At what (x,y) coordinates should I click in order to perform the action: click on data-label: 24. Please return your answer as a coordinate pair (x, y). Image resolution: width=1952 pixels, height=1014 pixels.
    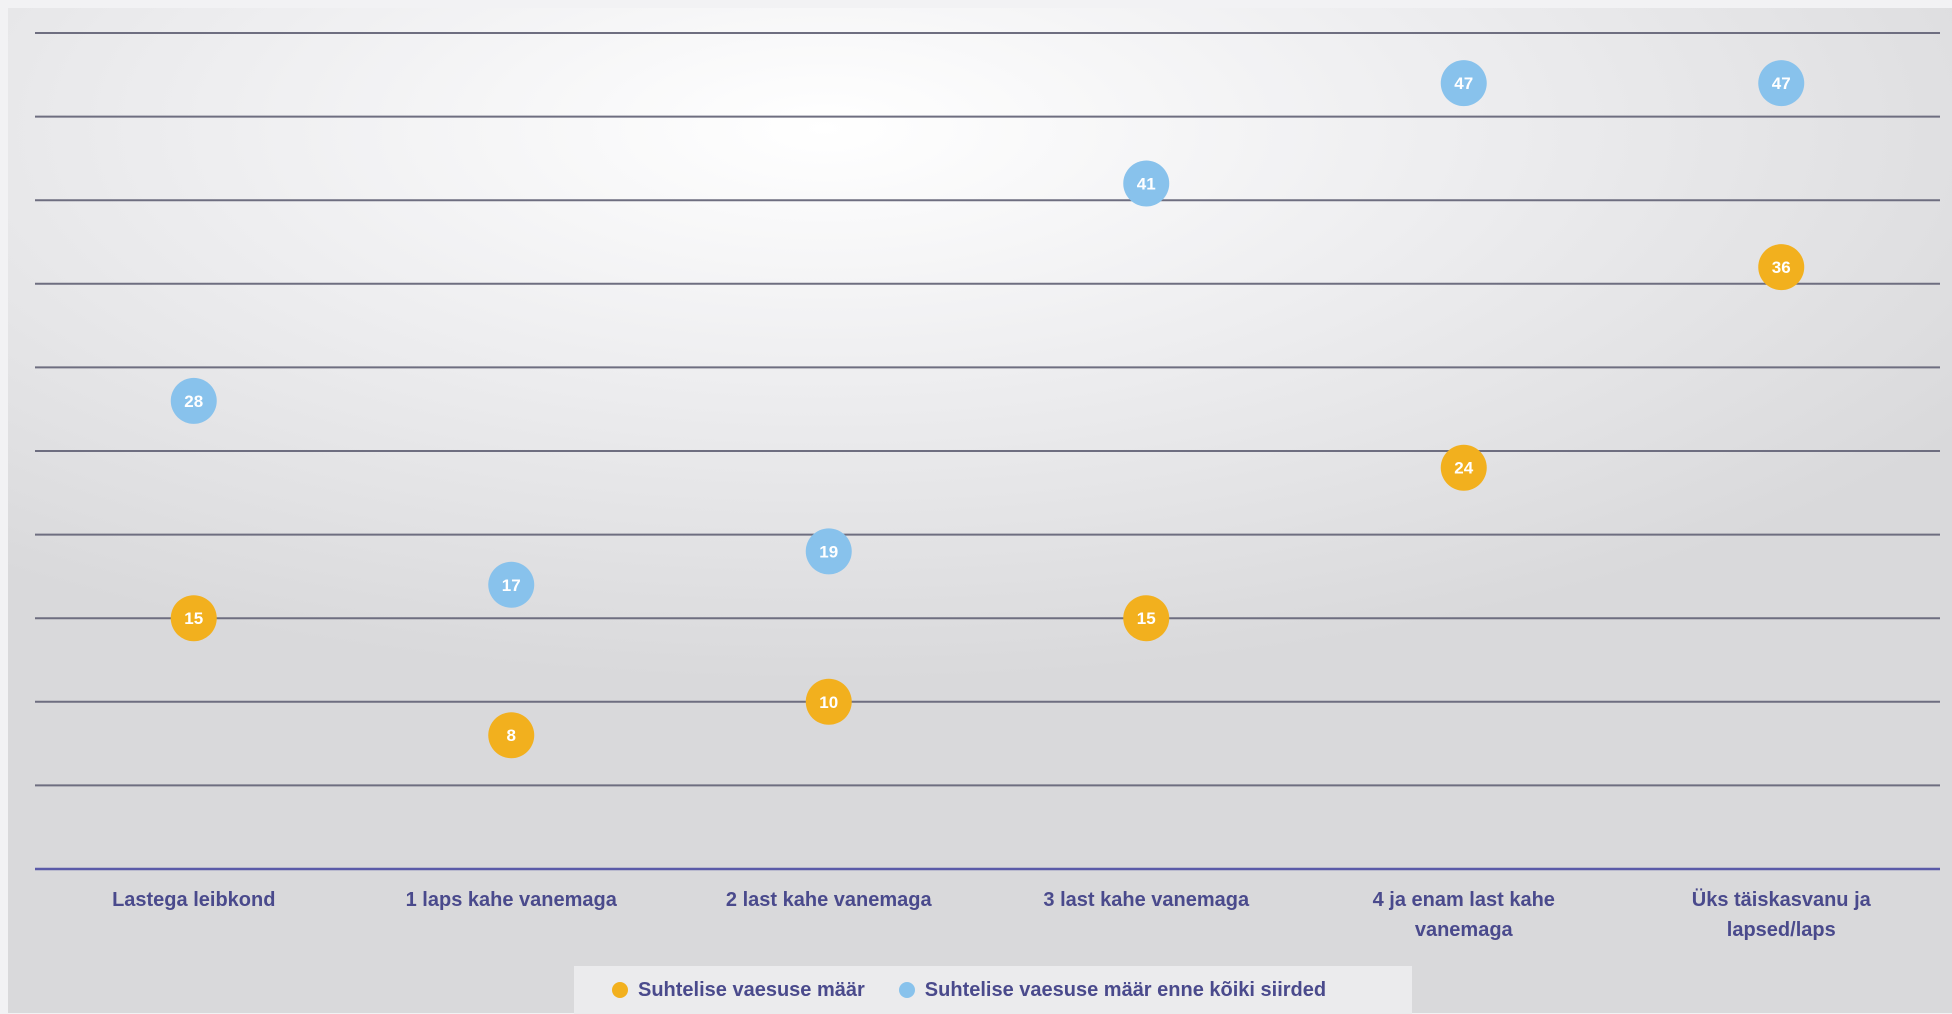
    Looking at the image, I should click on (1463, 468).